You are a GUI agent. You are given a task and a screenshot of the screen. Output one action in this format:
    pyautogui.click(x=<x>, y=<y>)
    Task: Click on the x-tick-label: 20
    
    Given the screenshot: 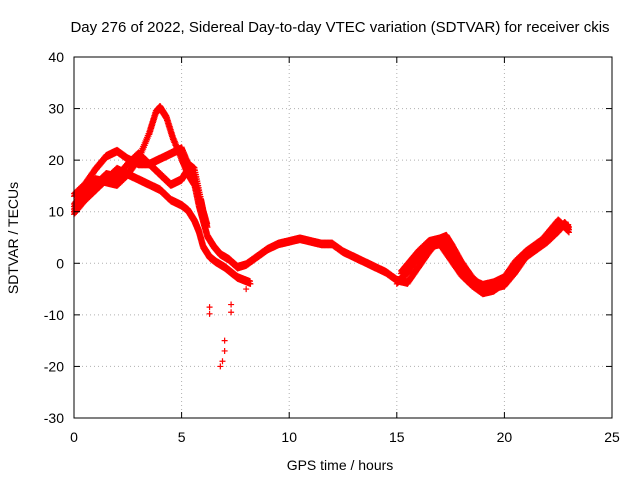 What is the action you would take?
    pyautogui.click(x=505, y=437)
    